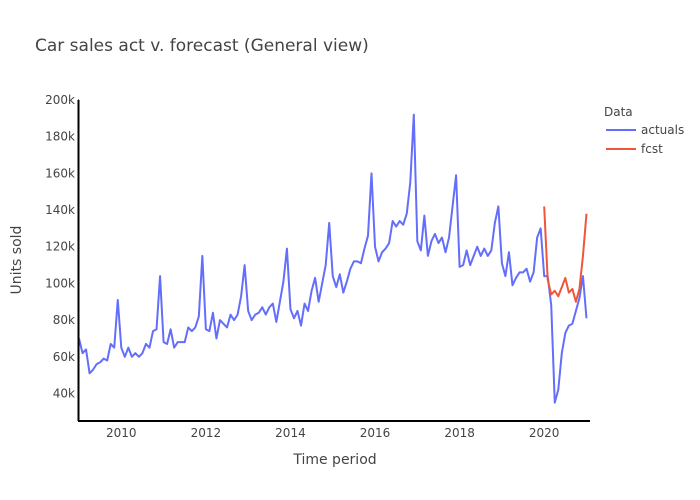  I want to click on legend-item-actuals: actuals, so click(645, 130).